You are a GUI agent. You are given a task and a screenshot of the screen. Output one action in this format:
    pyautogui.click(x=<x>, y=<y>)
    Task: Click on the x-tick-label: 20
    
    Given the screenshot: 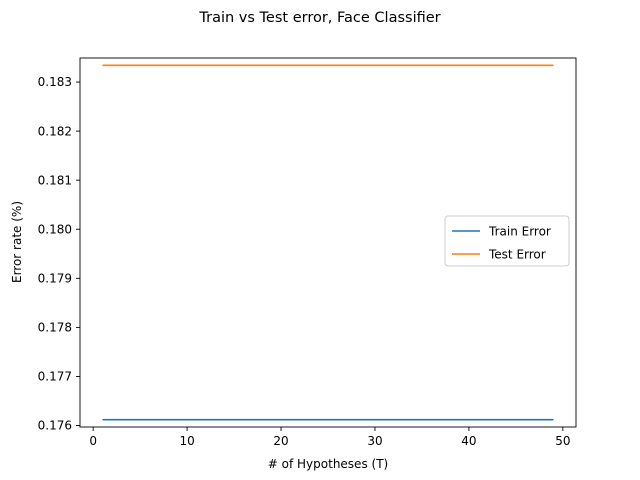 What is the action you would take?
    pyautogui.click(x=280, y=441)
    